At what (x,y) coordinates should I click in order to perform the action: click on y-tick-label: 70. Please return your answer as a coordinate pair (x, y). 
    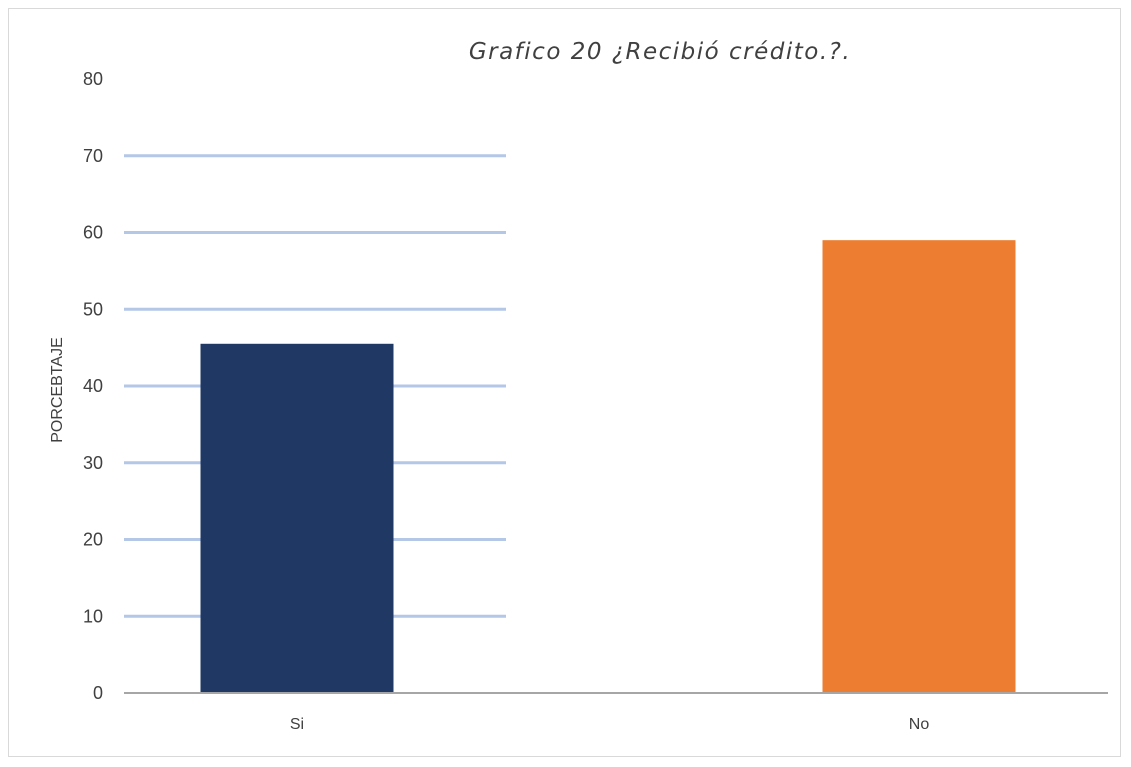
    Looking at the image, I should click on (93, 156).